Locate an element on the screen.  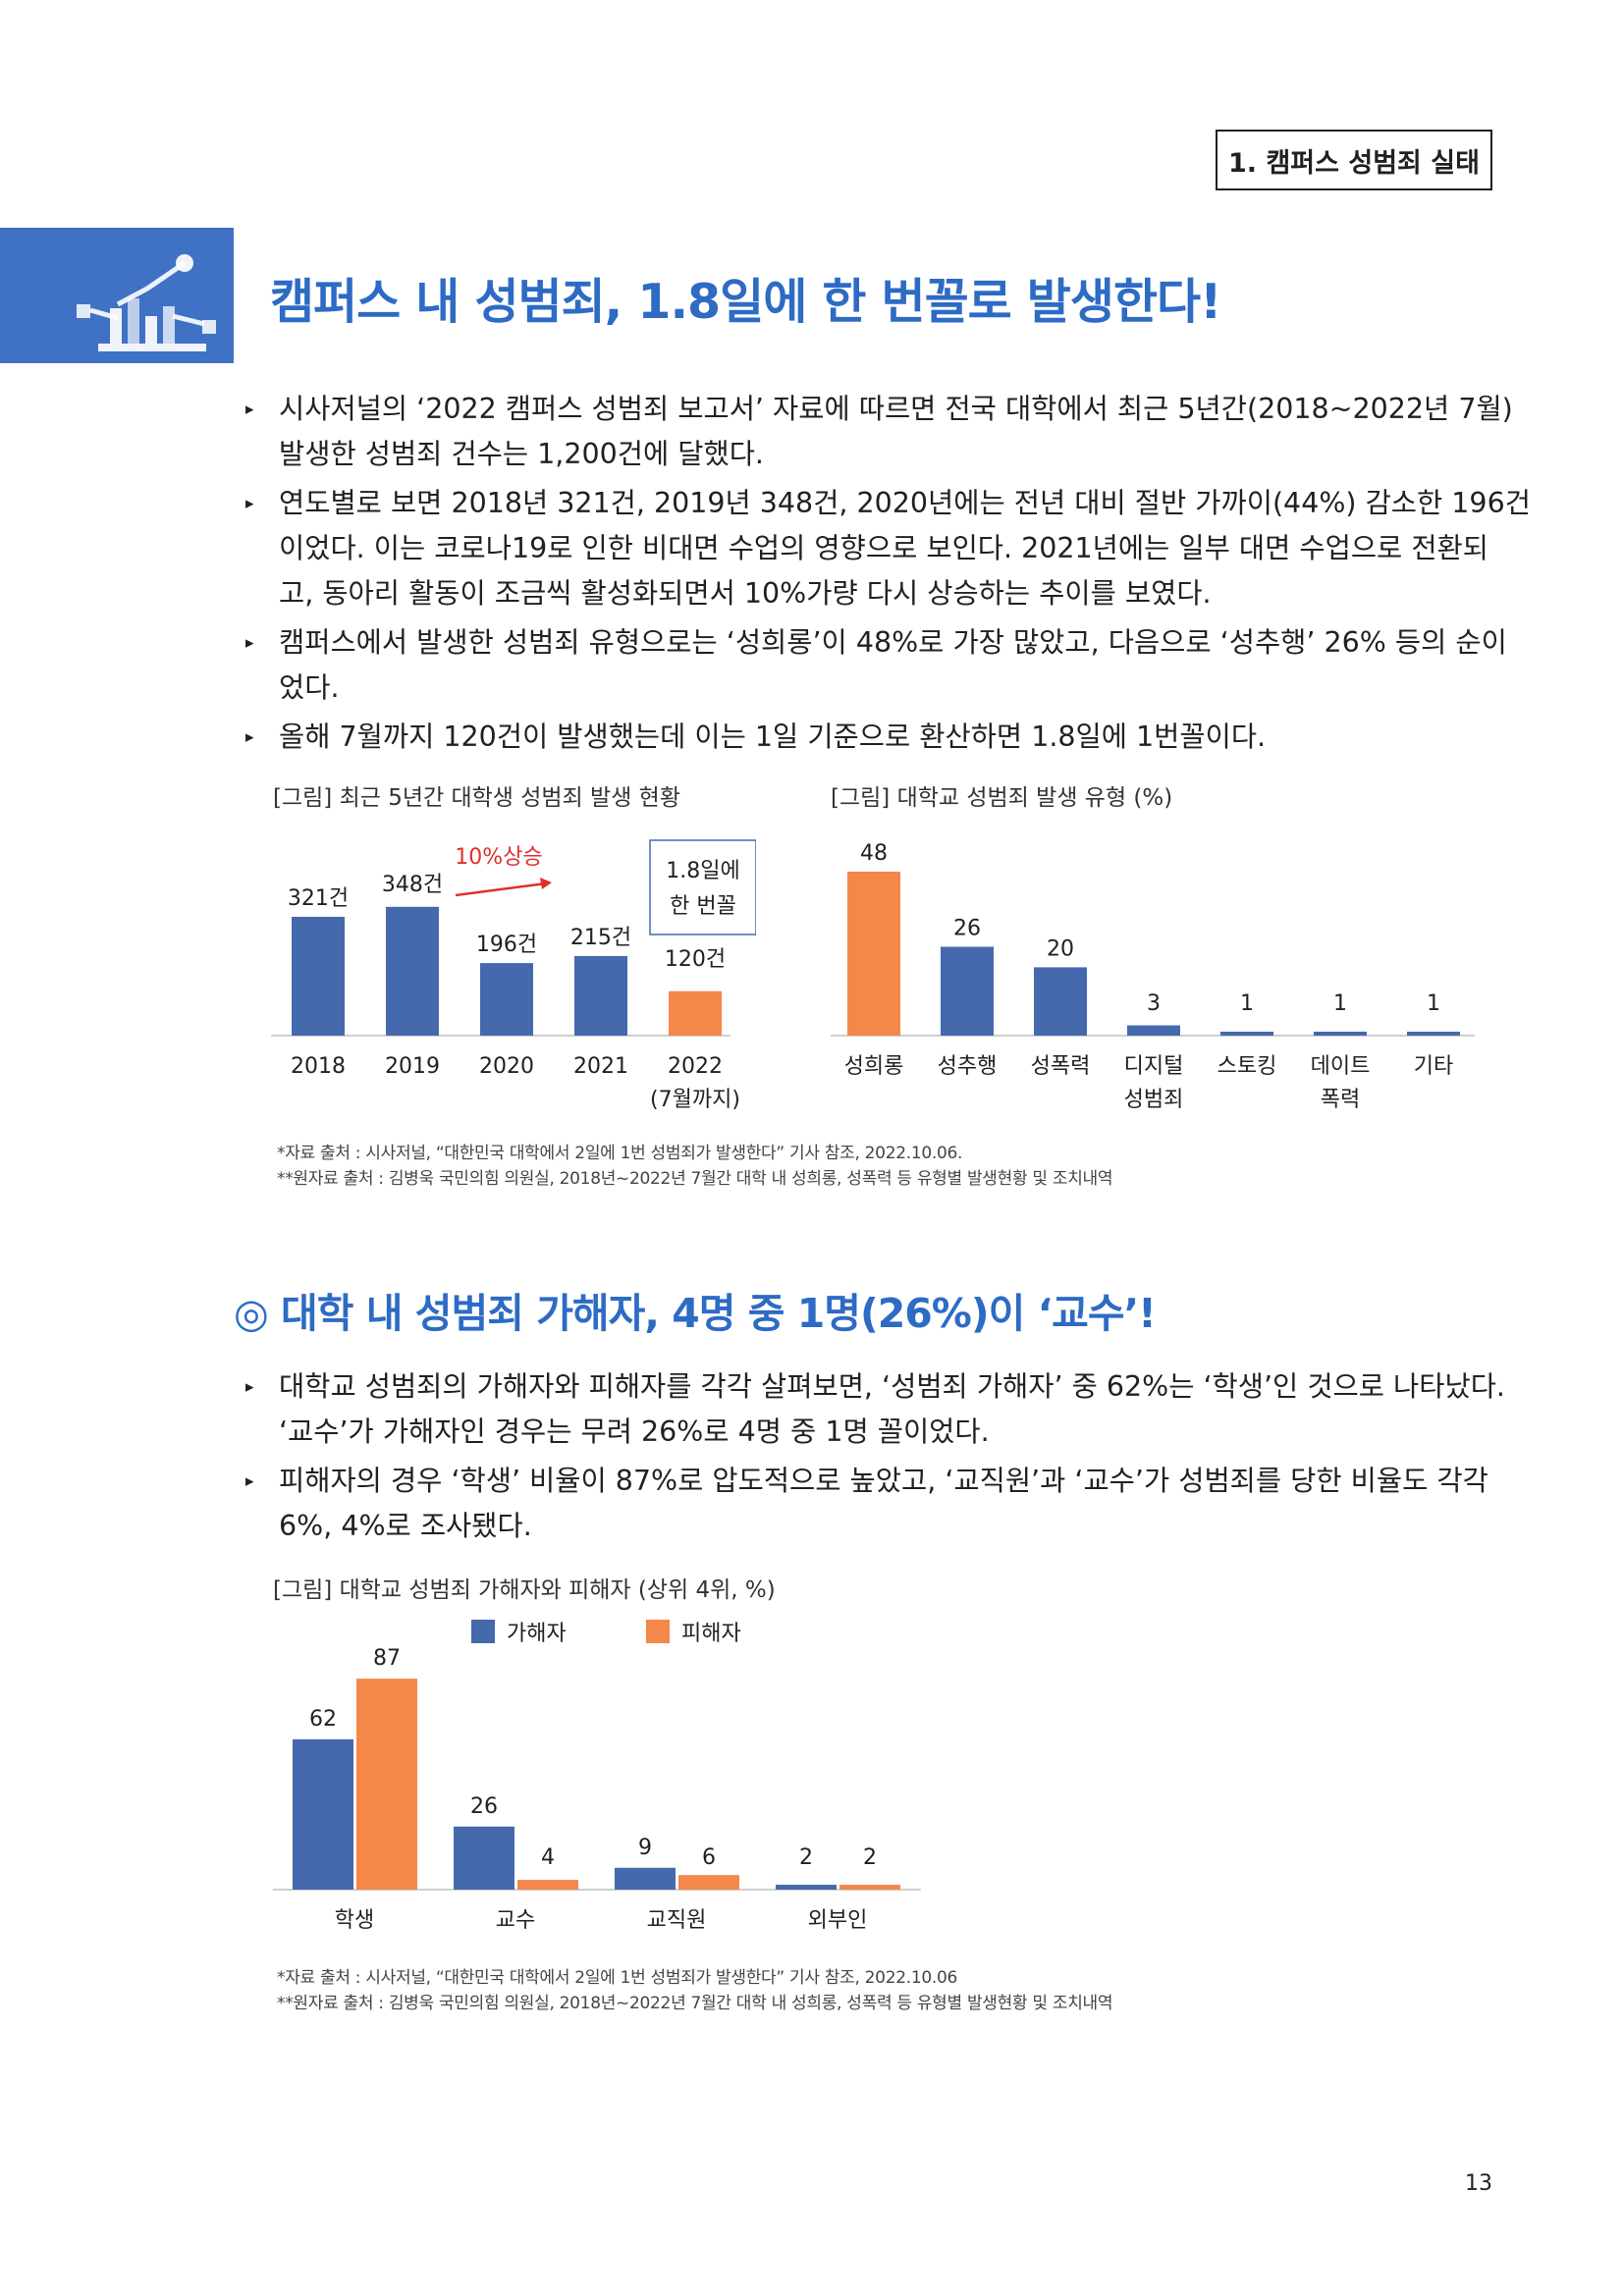
bar-가해자-외부인 is located at coordinates (806, 1887).